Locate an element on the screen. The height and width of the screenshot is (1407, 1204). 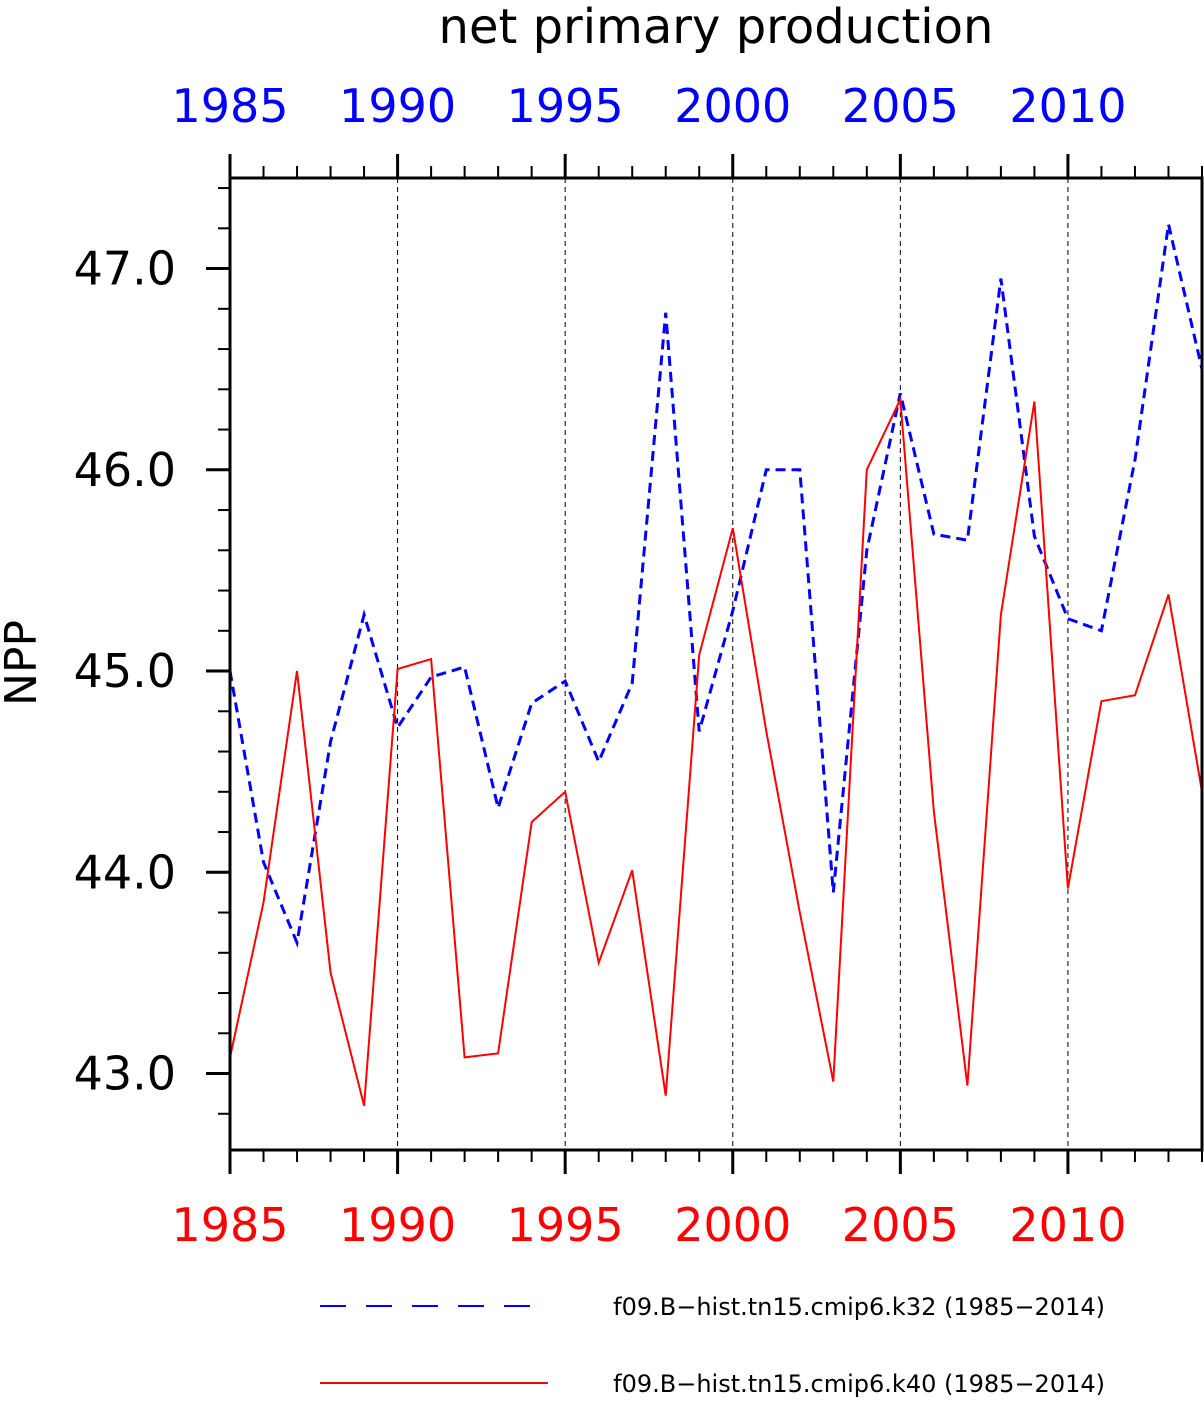
x-tick-label-top-2005: 2005 is located at coordinates (900, 106).